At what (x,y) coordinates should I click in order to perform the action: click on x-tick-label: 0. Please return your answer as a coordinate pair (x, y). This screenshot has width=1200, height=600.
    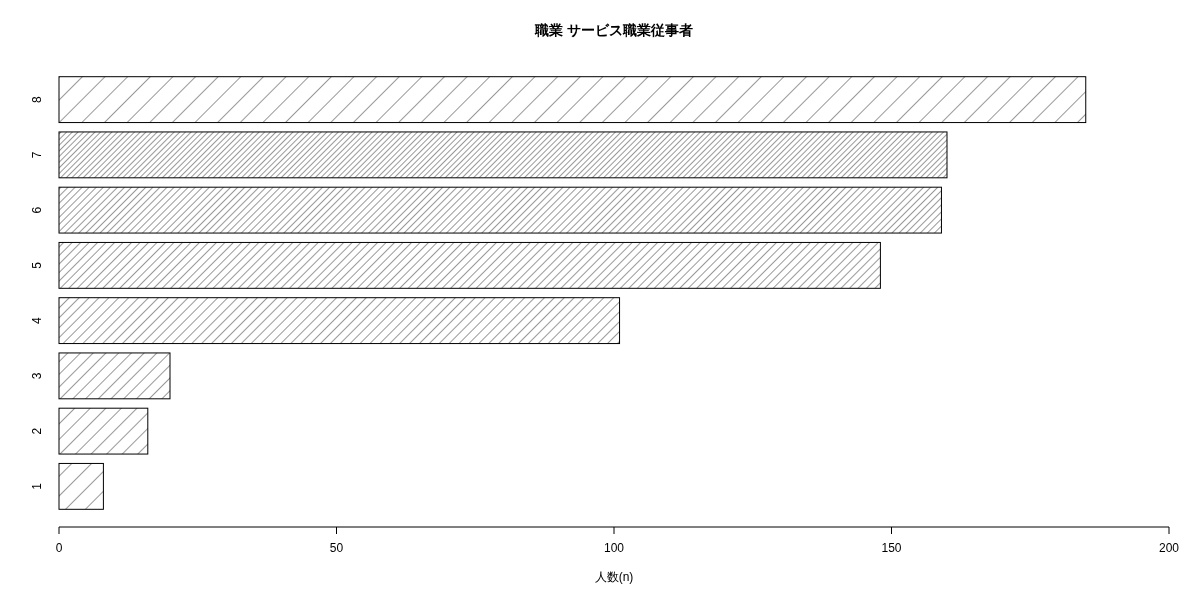
    Looking at the image, I should click on (59, 548).